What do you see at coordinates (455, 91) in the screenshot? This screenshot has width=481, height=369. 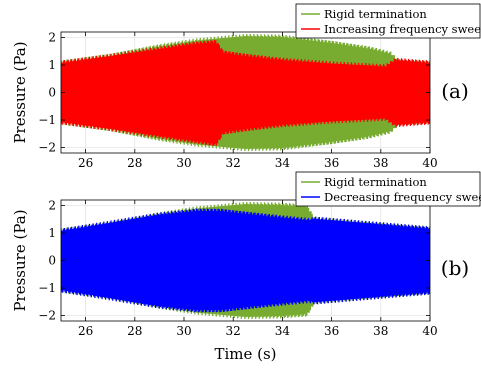 I see `panel-label: (a)` at bounding box center [455, 91].